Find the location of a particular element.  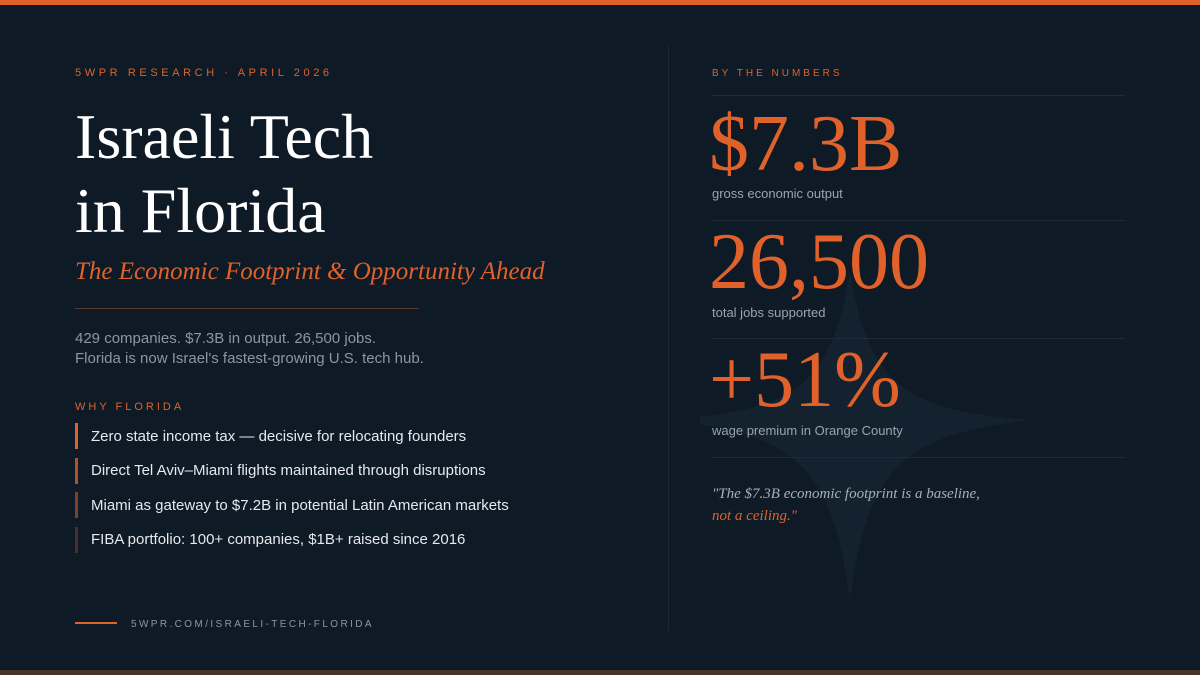

subtitle-divider is located at coordinates (247, 308).